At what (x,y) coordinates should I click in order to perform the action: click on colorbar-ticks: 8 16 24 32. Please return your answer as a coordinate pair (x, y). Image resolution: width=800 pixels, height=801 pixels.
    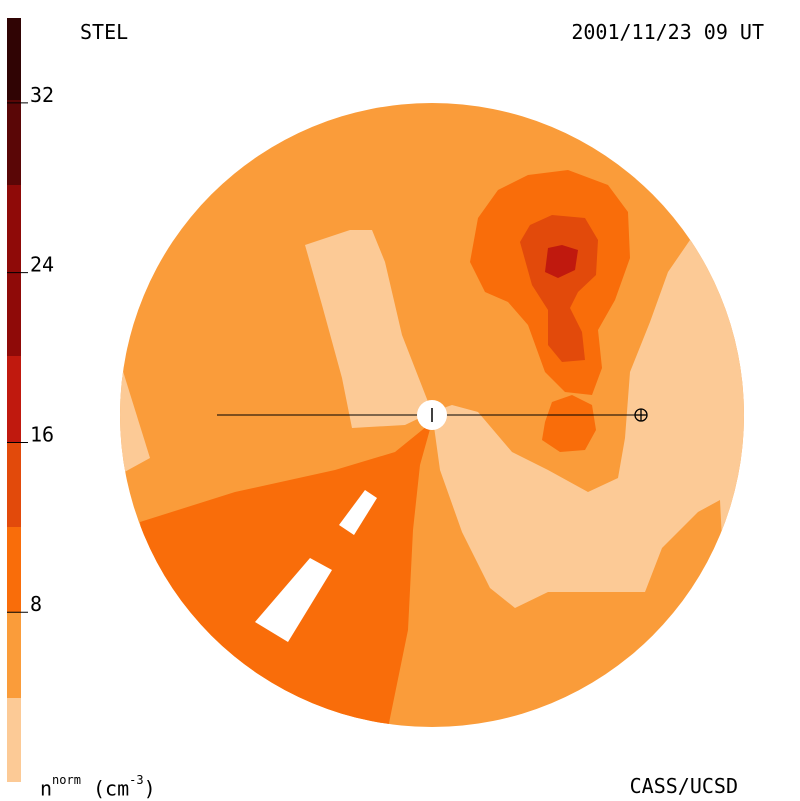
    Looking at the image, I should click on (30, 349).